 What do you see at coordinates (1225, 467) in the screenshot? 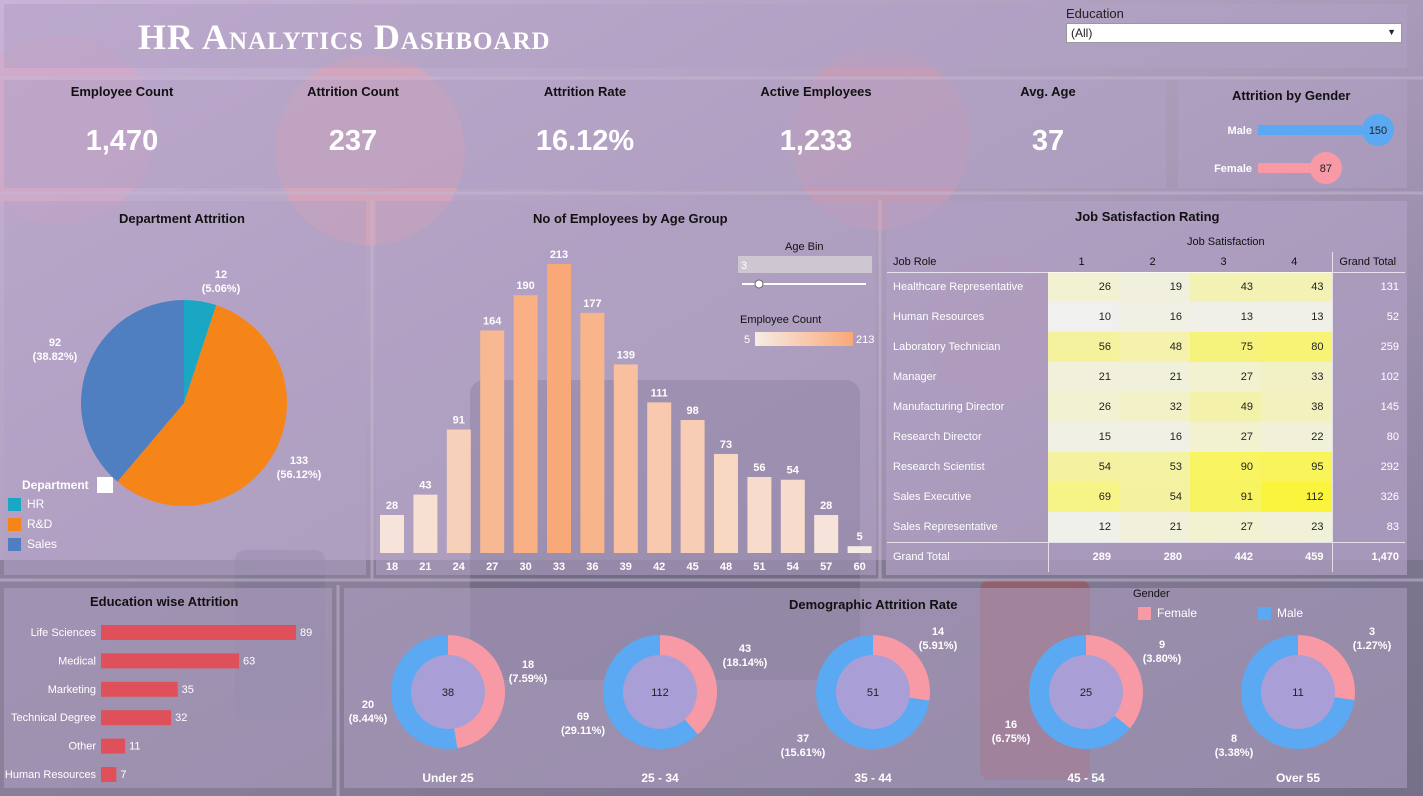
I see `heat-cell: 90` at bounding box center [1225, 467].